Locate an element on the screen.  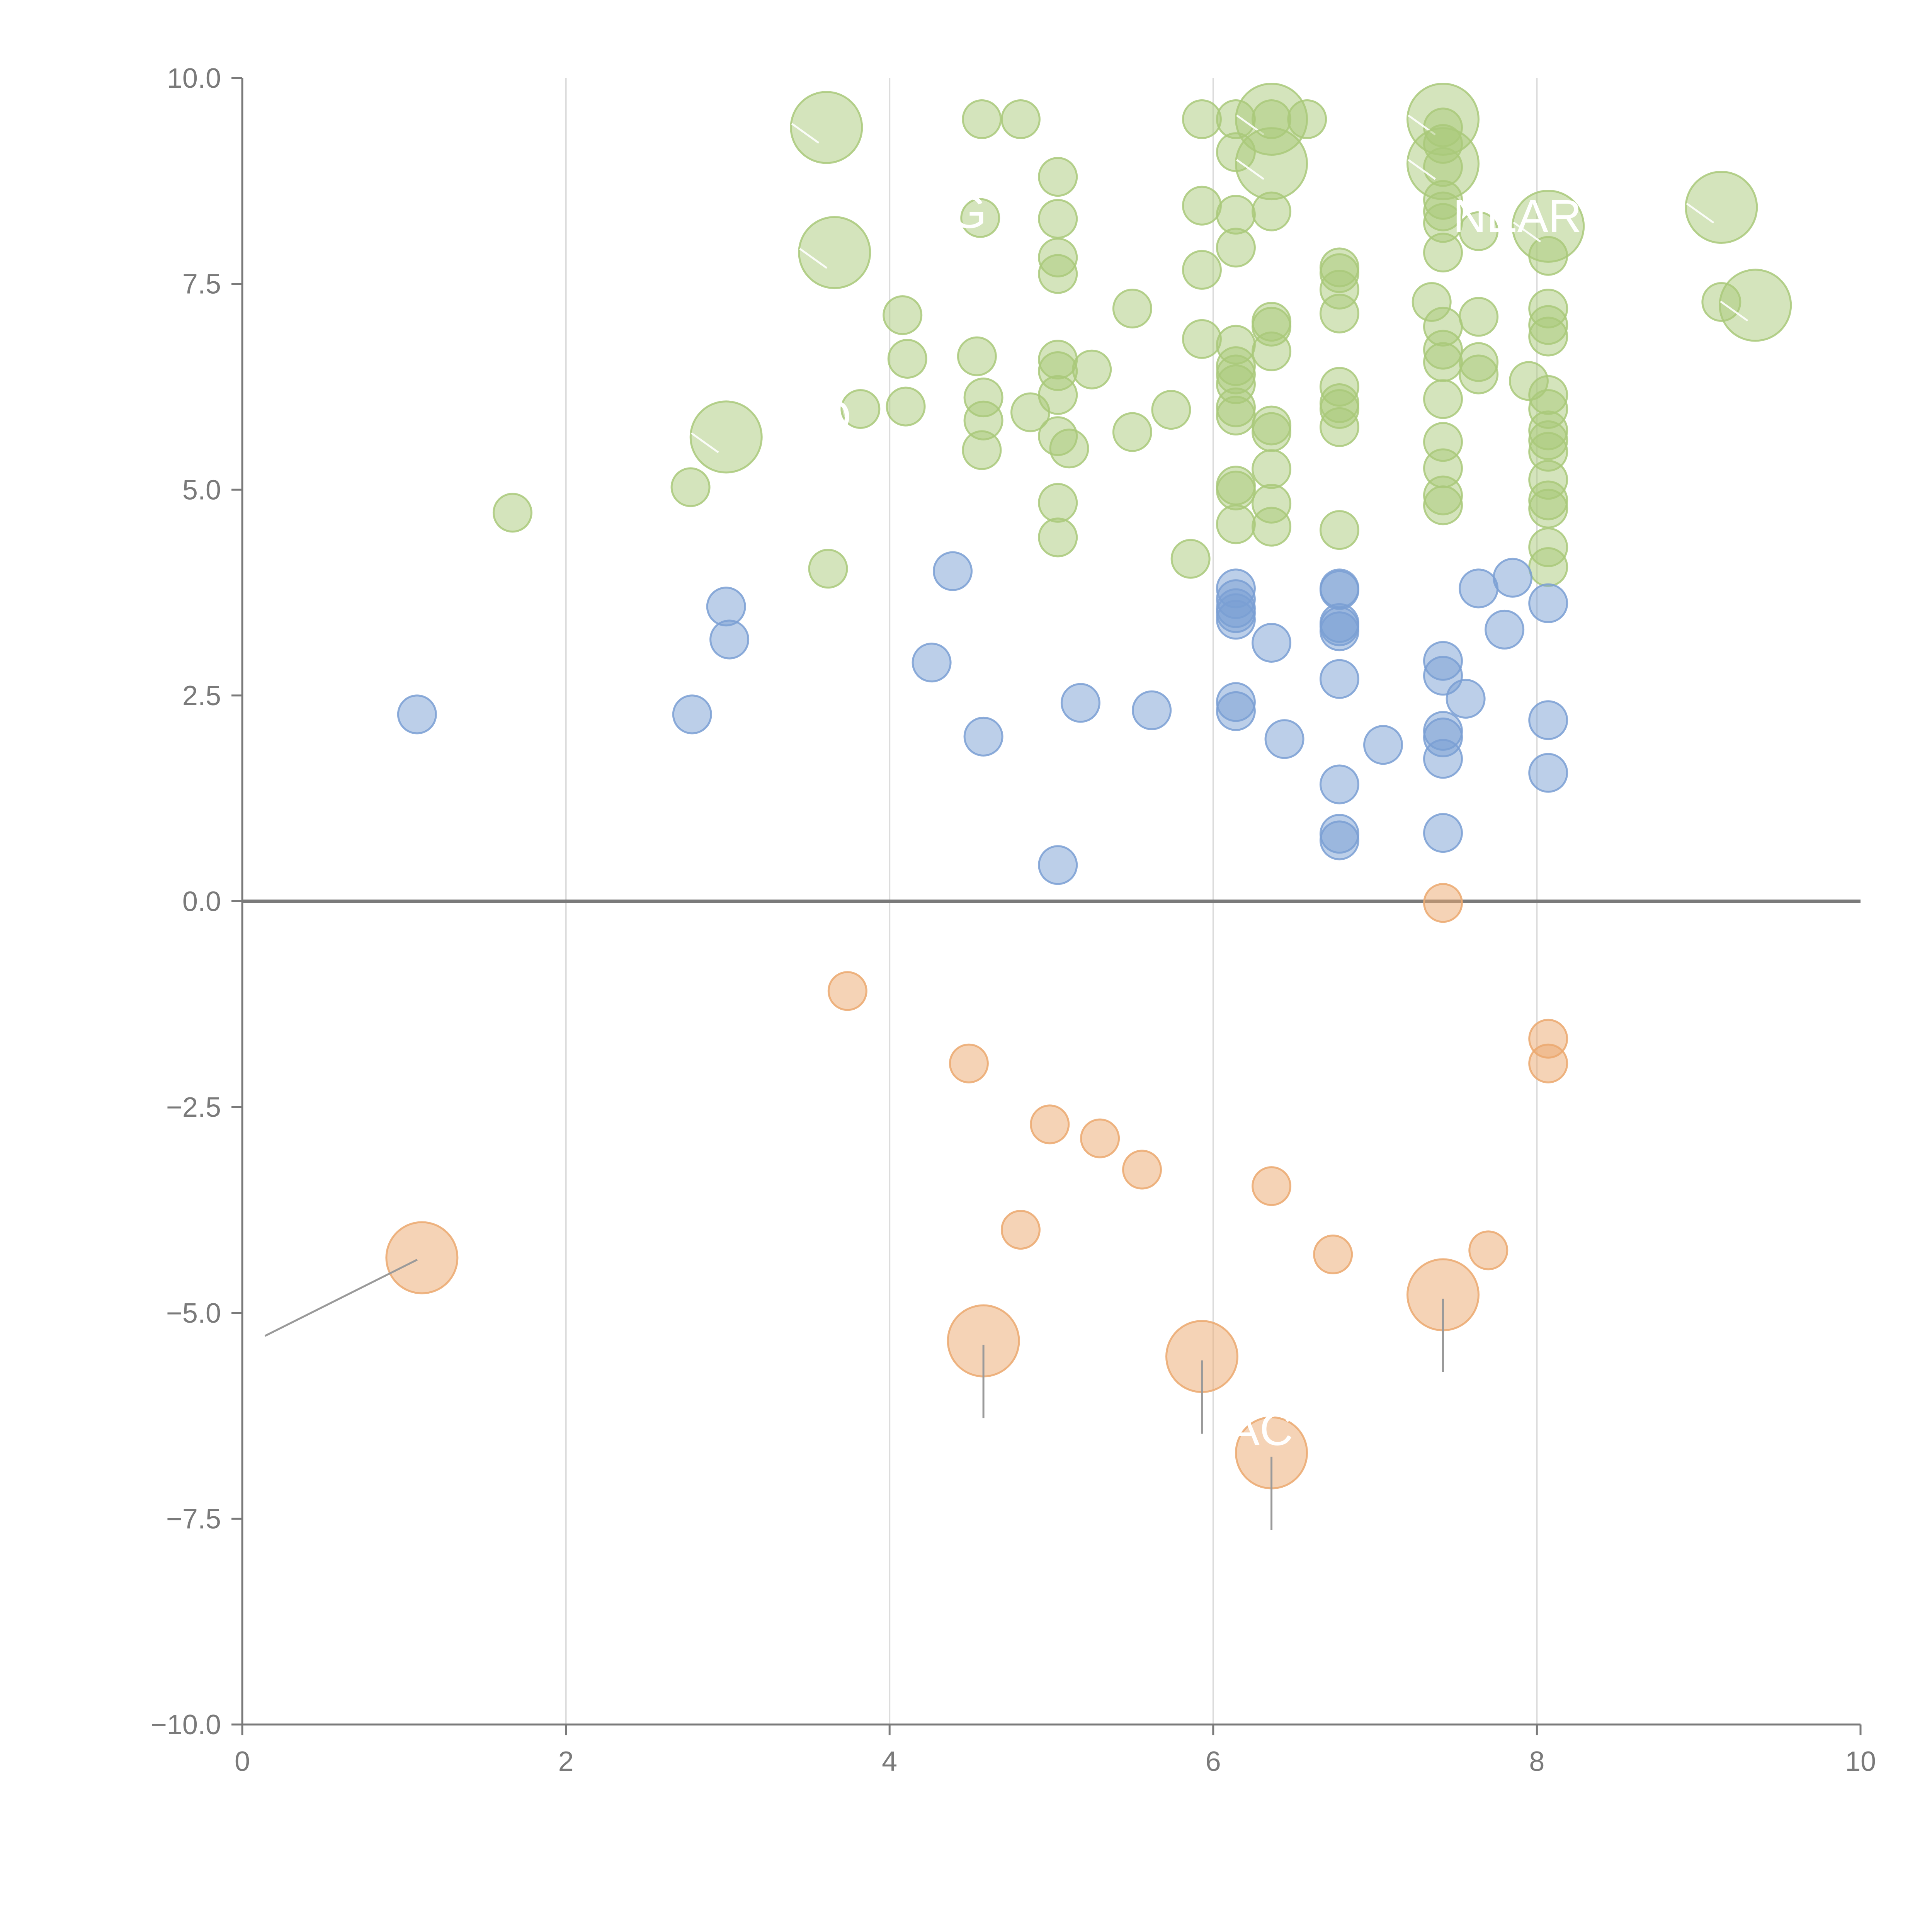
bubble-label-2: G is located at coordinates (969, 212).